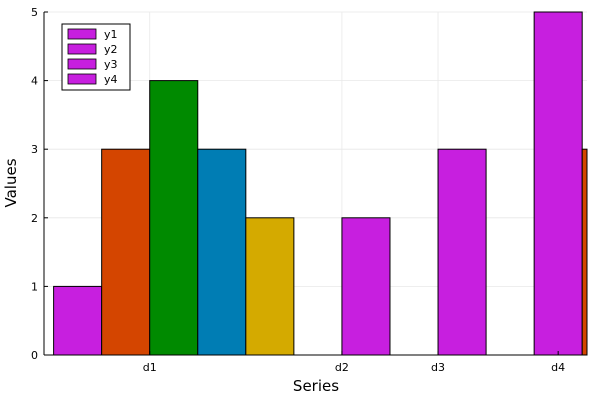 The image size is (600, 404). I want to click on legend-label: y3, so click(111, 64).